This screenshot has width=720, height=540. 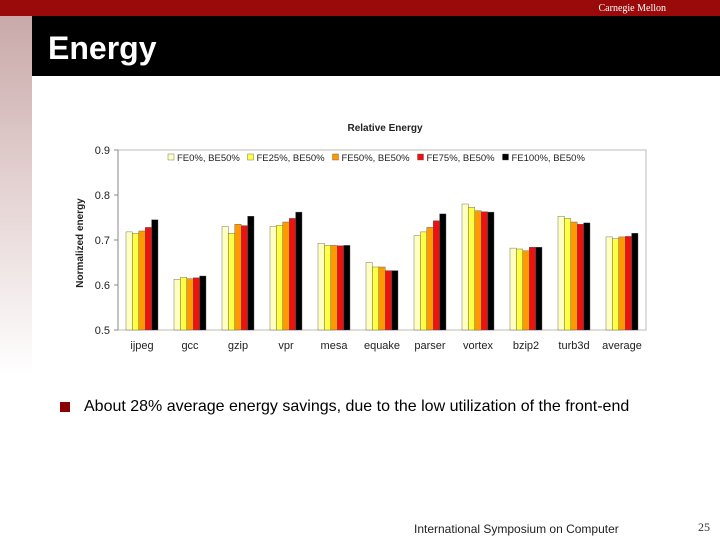 What do you see at coordinates (360, 8) in the screenshot?
I see `top-accent-bar: Carnegie Mellon` at bounding box center [360, 8].